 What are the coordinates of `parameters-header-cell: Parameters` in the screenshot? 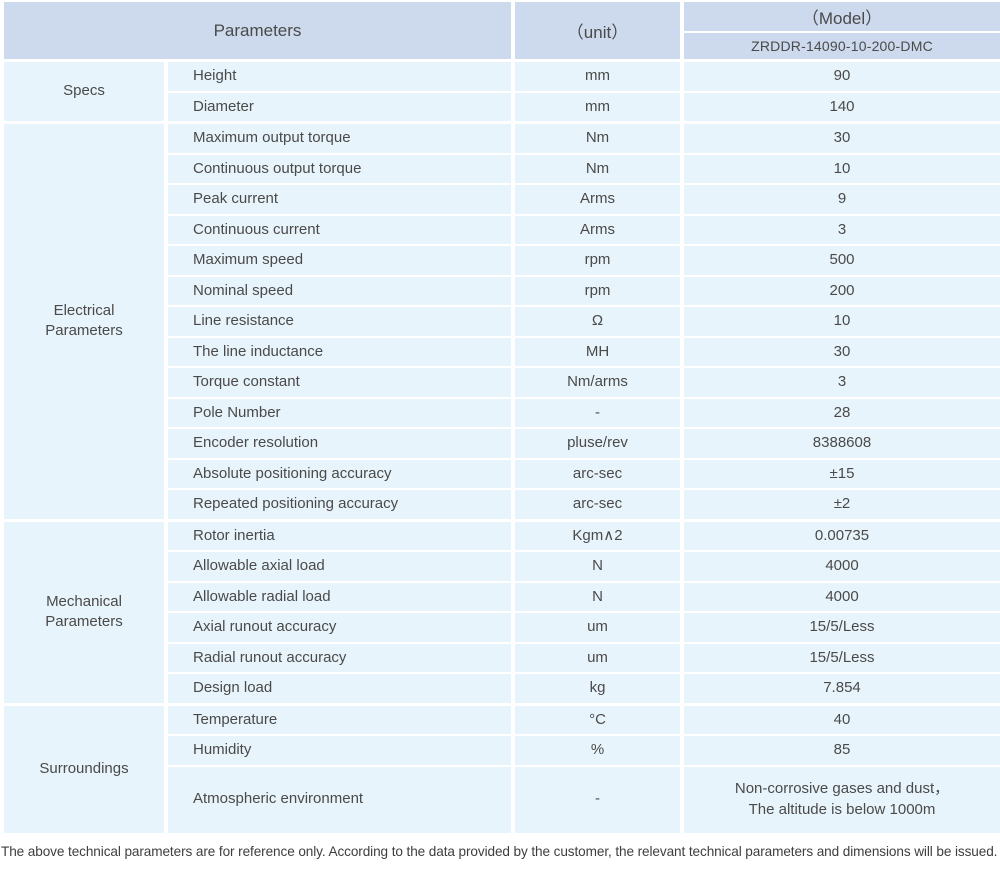 It's located at (257, 31).